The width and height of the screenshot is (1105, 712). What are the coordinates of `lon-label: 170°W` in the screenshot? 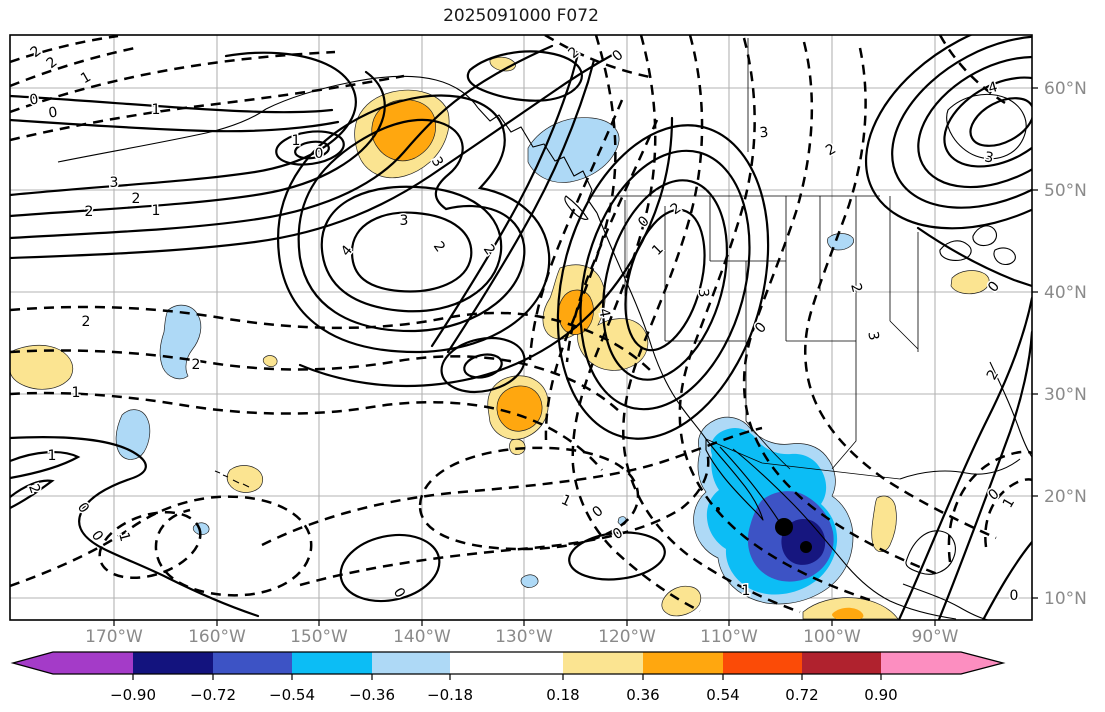 It's located at (114, 637).